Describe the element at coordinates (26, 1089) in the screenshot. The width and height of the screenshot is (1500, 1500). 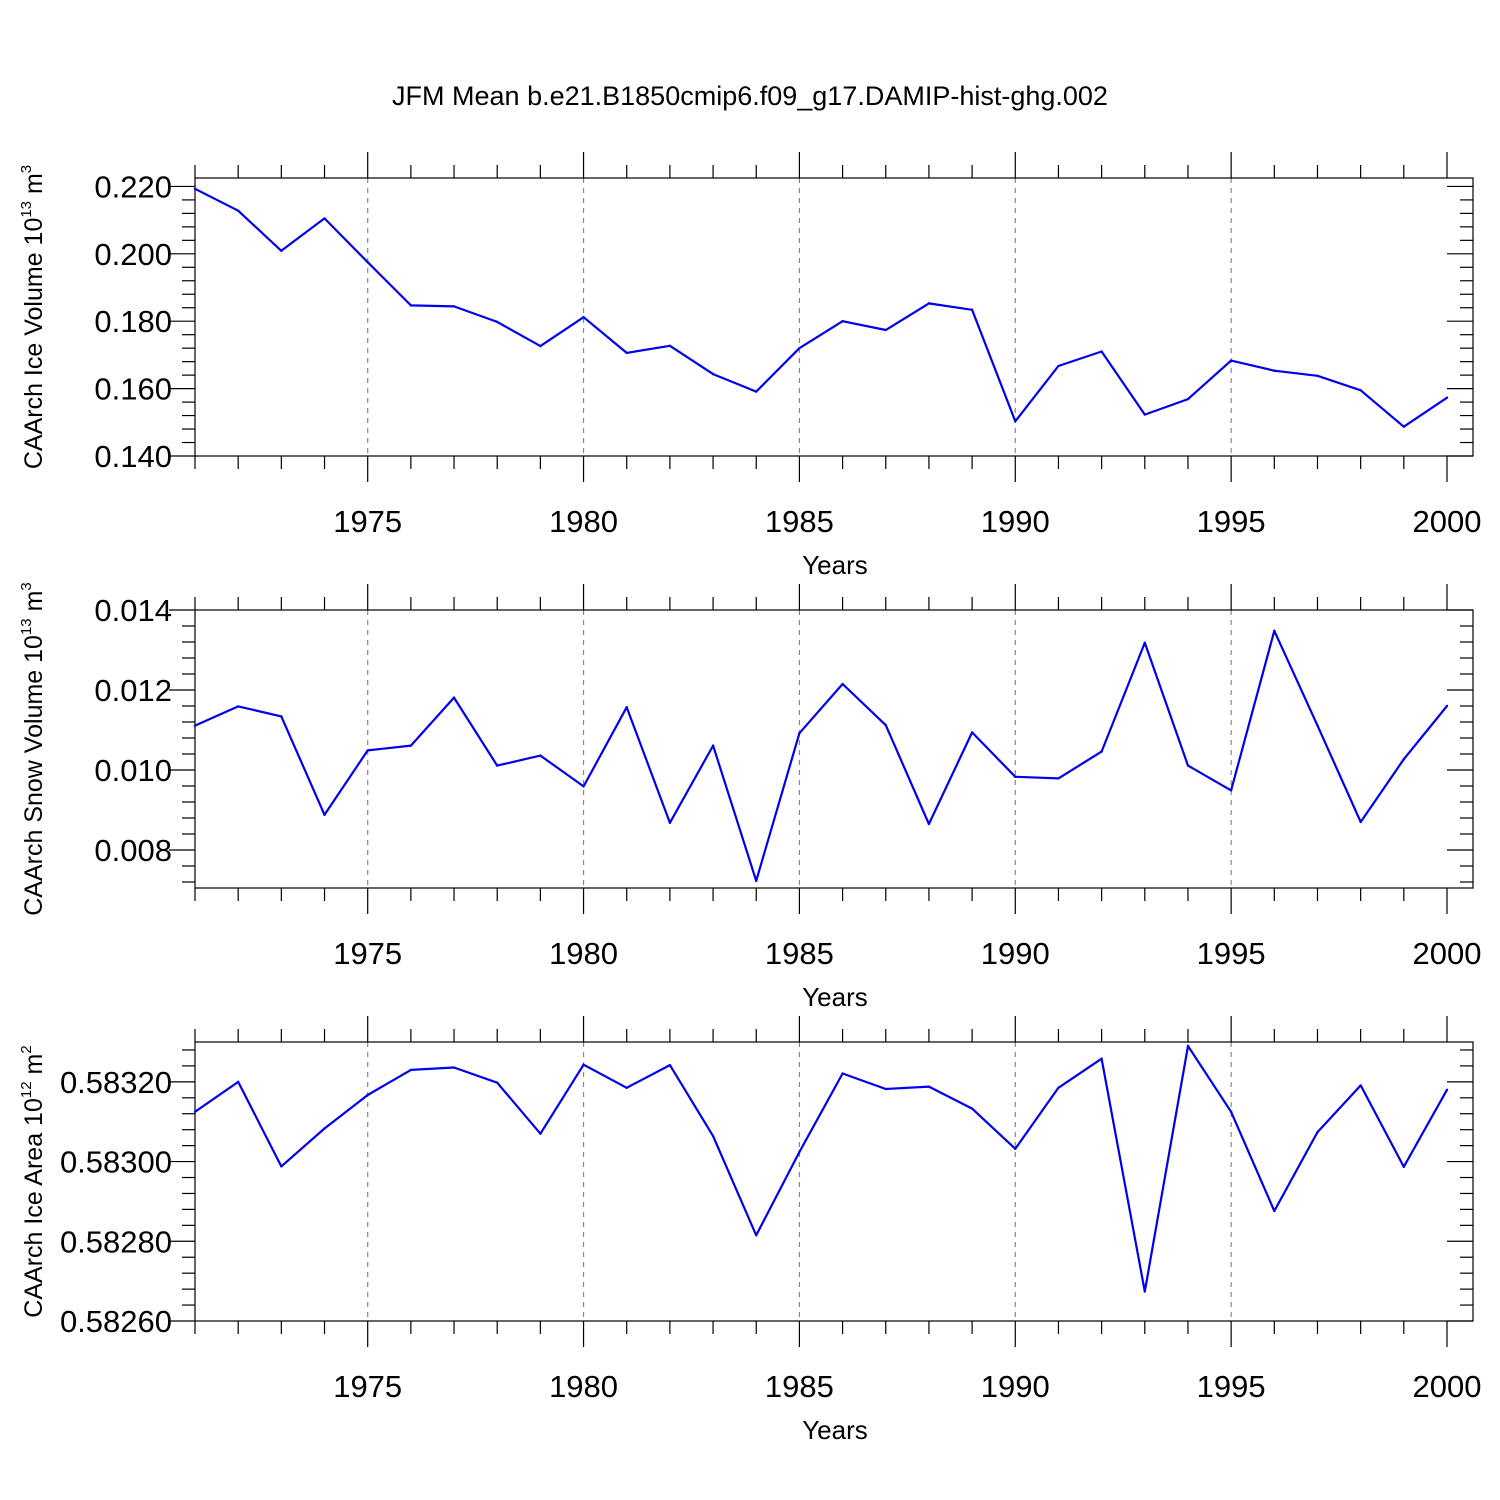
I see `y-axis-title-exponent: 12` at that location.